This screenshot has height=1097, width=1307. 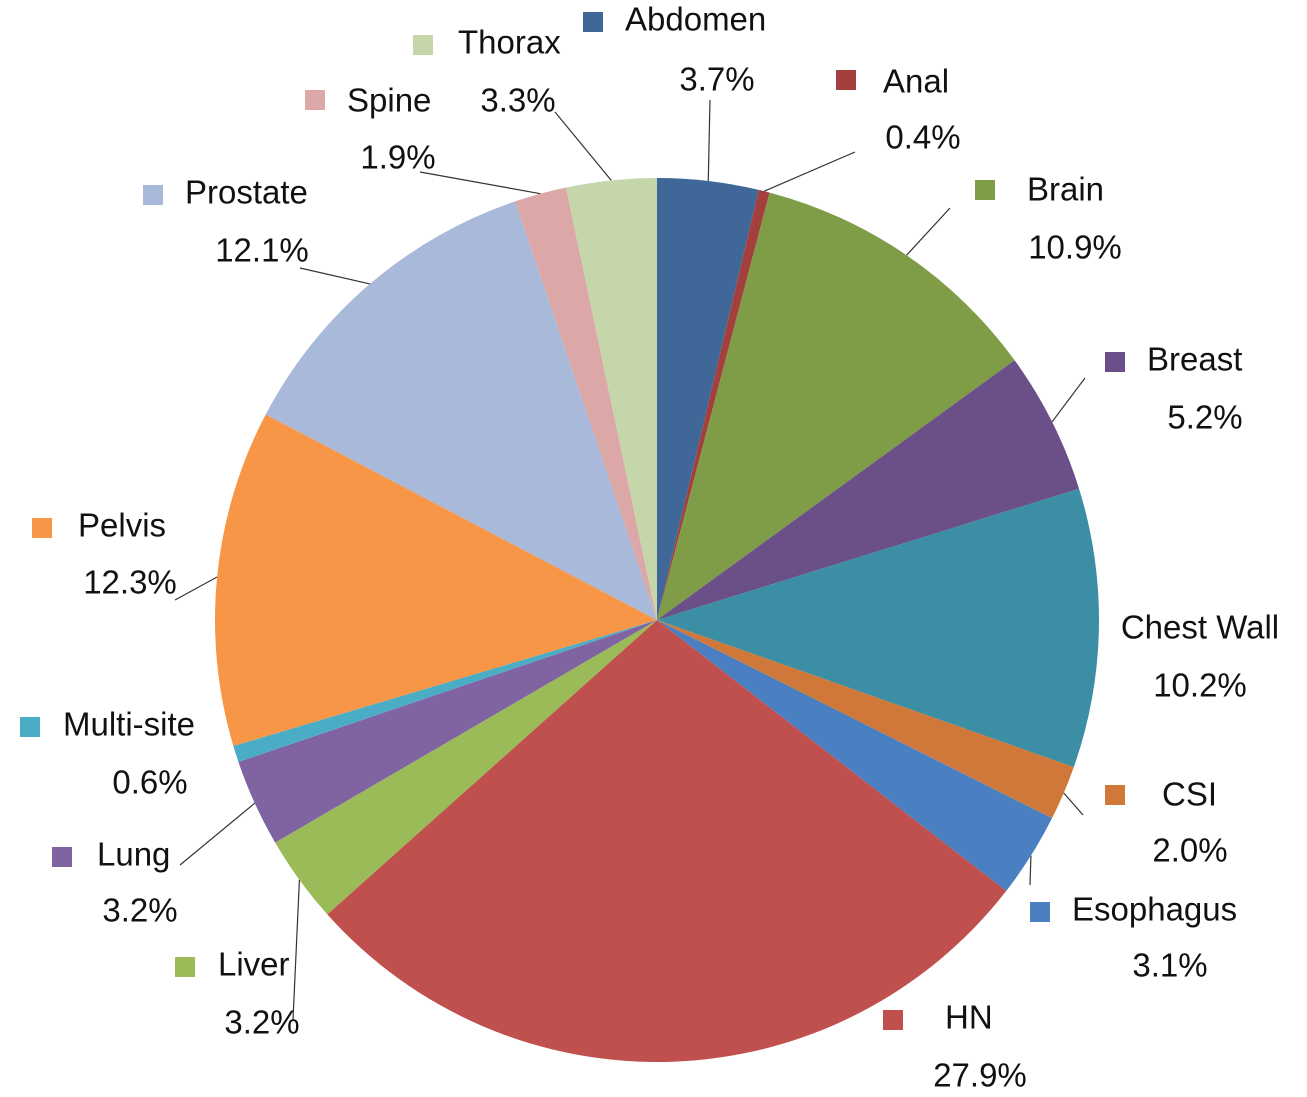 I want to click on slice-name: Lung, so click(x=133, y=854).